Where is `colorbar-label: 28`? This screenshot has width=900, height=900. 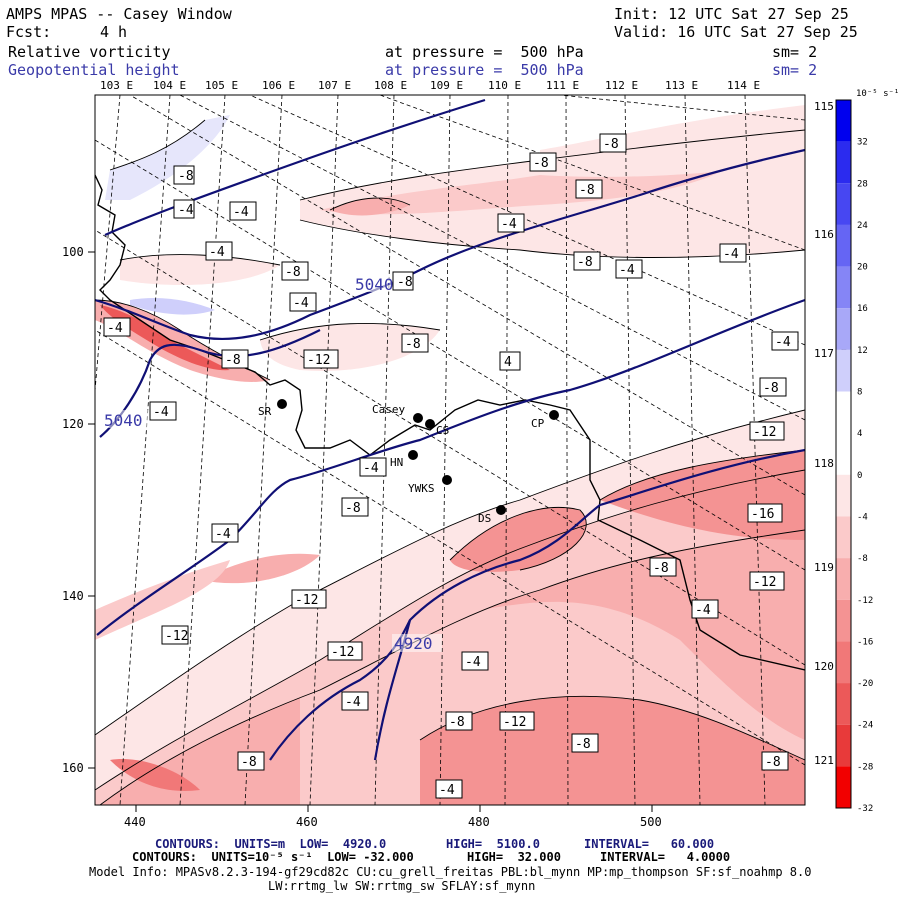 colorbar-label: 28 is located at coordinates (862, 184).